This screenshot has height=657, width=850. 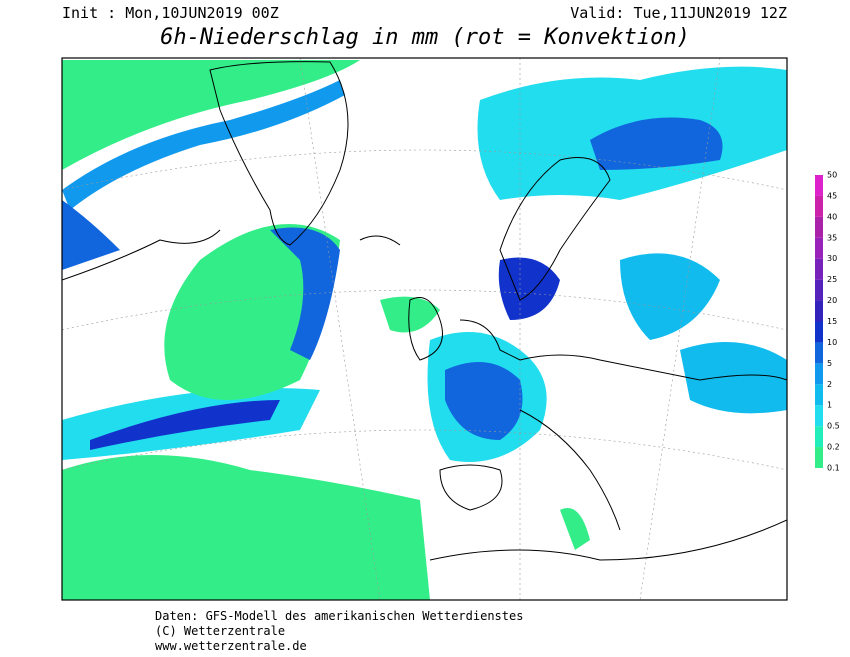 I want to click on footer-url: www.wetterzentrale.de, so click(x=231, y=646).